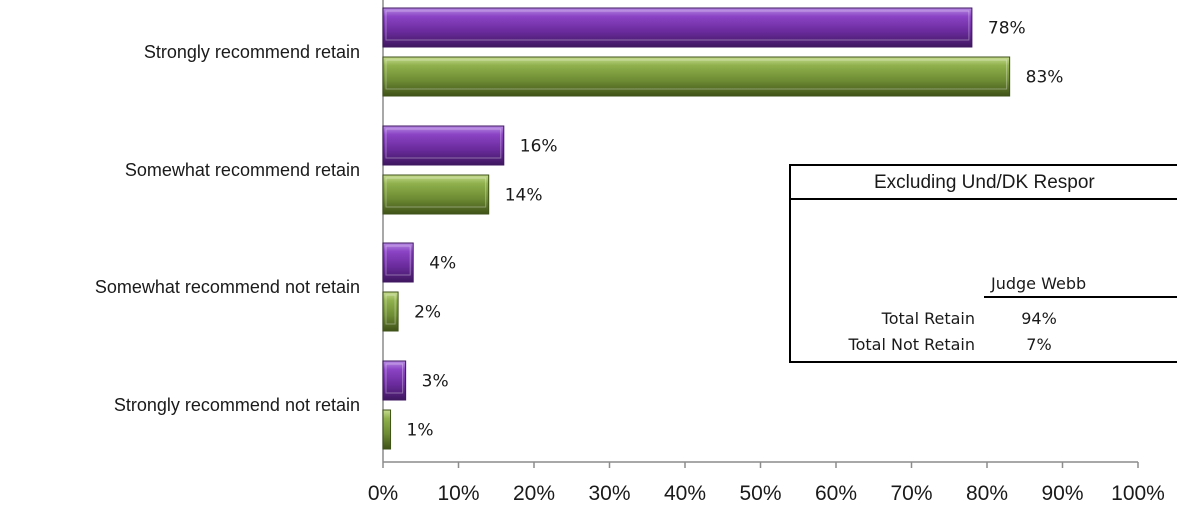 Image resolution: width=1177 pixels, height=508 pixels. What do you see at coordinates (911, 493) in the screenshot?
I see `x-tick-label: 70%` at bounding box center [911, 493].